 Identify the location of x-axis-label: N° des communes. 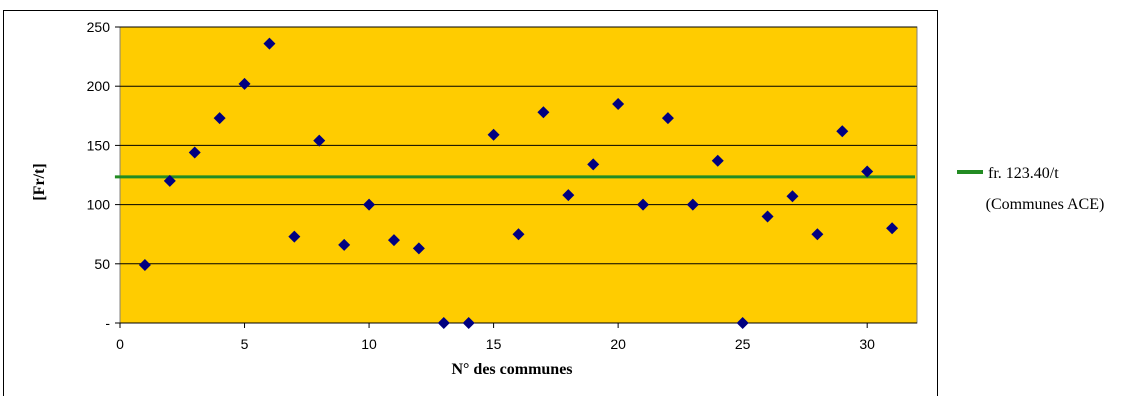
(511, 369).